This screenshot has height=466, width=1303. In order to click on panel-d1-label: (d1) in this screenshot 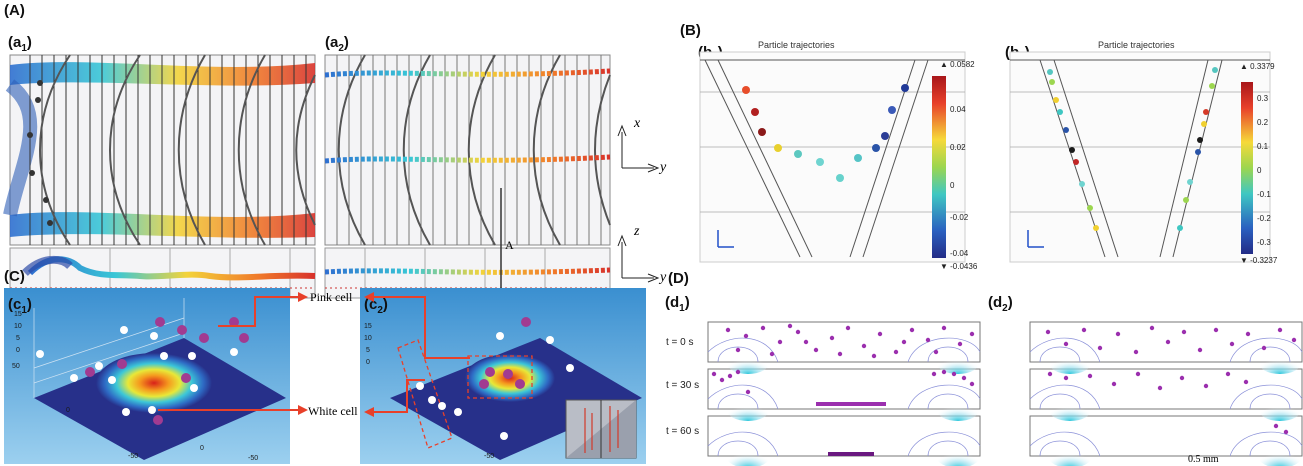, I will do `click(677, 304)`.